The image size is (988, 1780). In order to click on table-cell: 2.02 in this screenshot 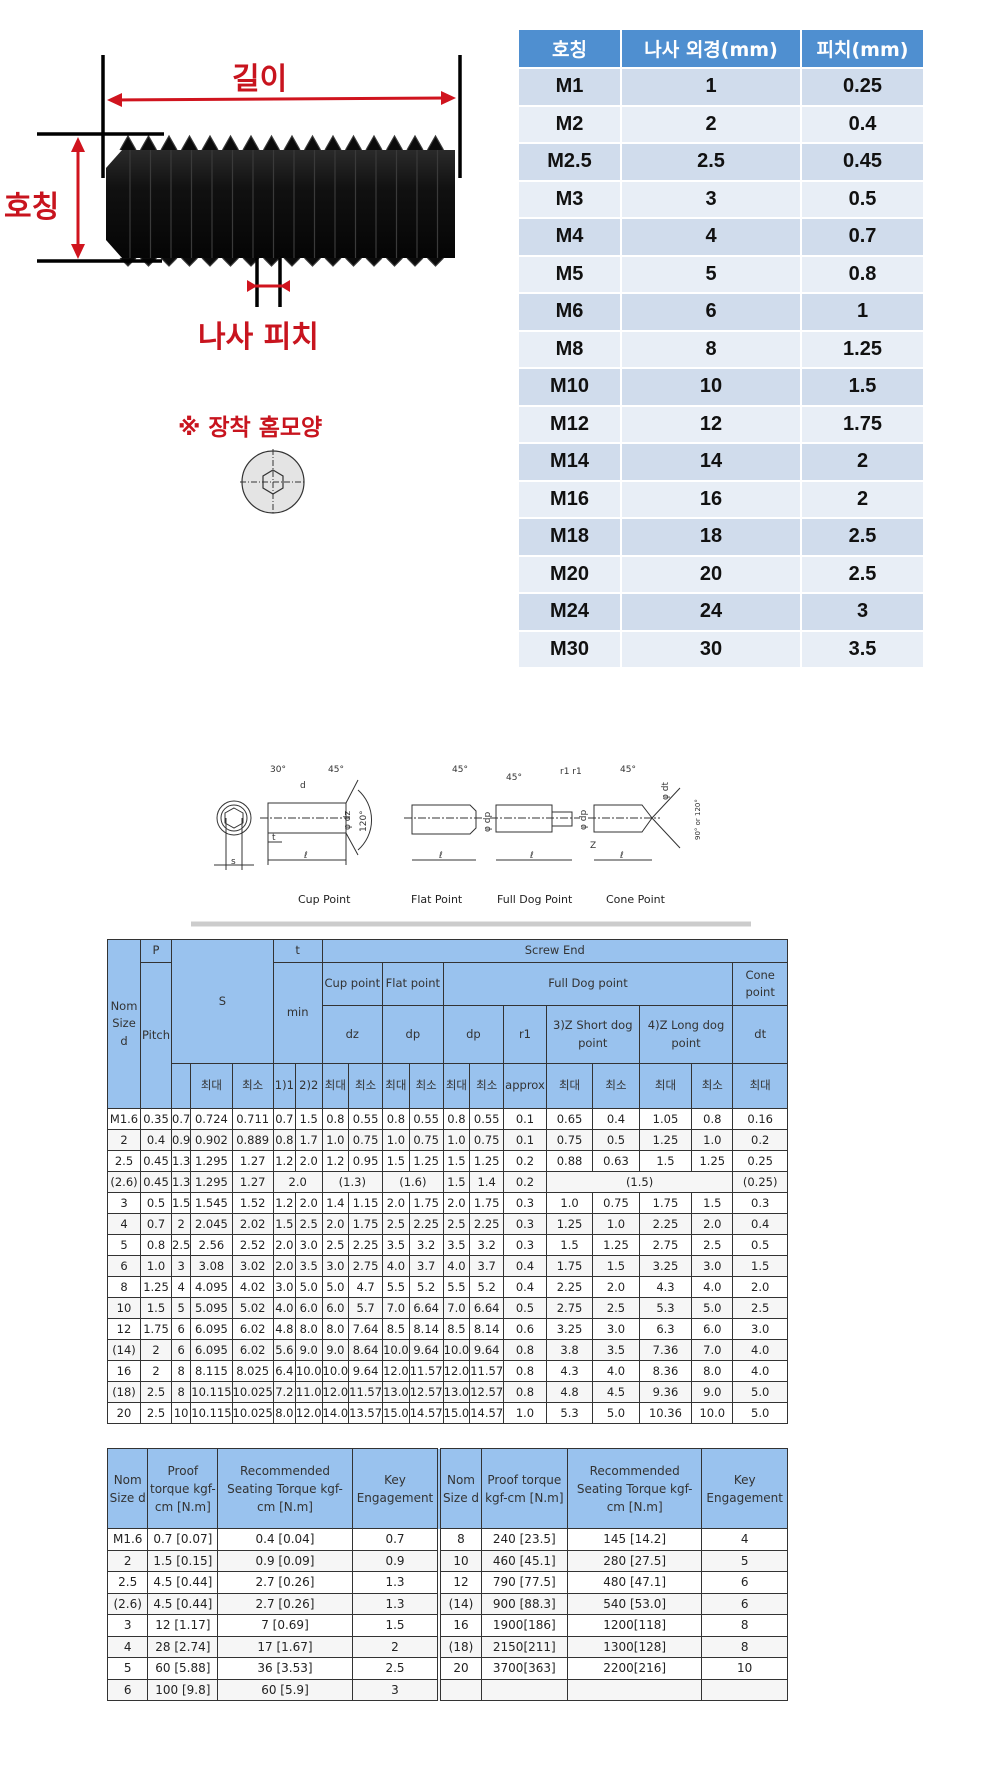, I will do `click(252, 1224)`.